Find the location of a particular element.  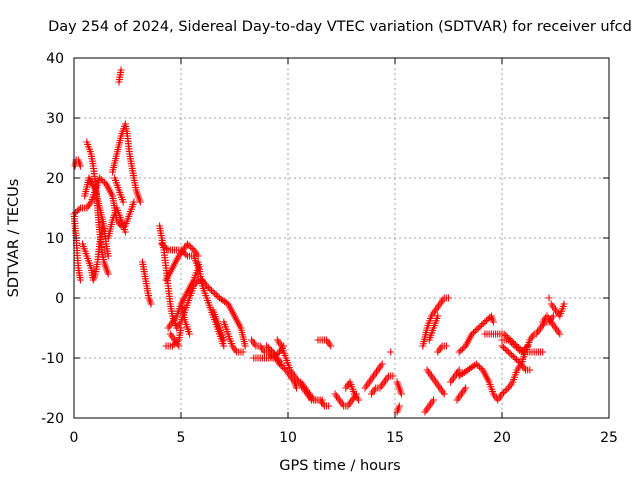

x-tick-label: 0 is located at coordinates (74, 438).